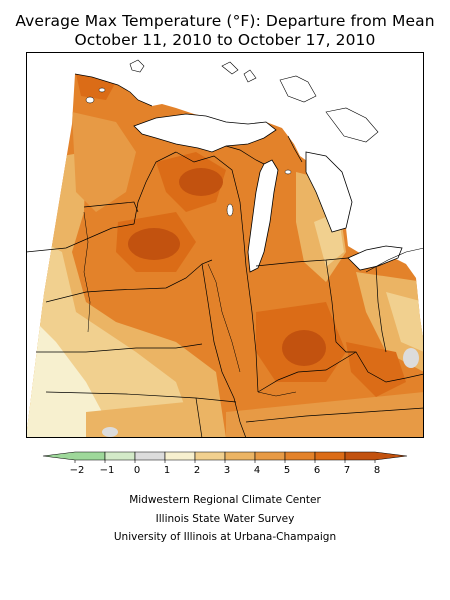 The width and height of the screenshot is (450, 600). What do you see at coordinates (317, 470) in the screenshot?
I see `legend-tick-label-8: 6` at bounding box center [317, 470].